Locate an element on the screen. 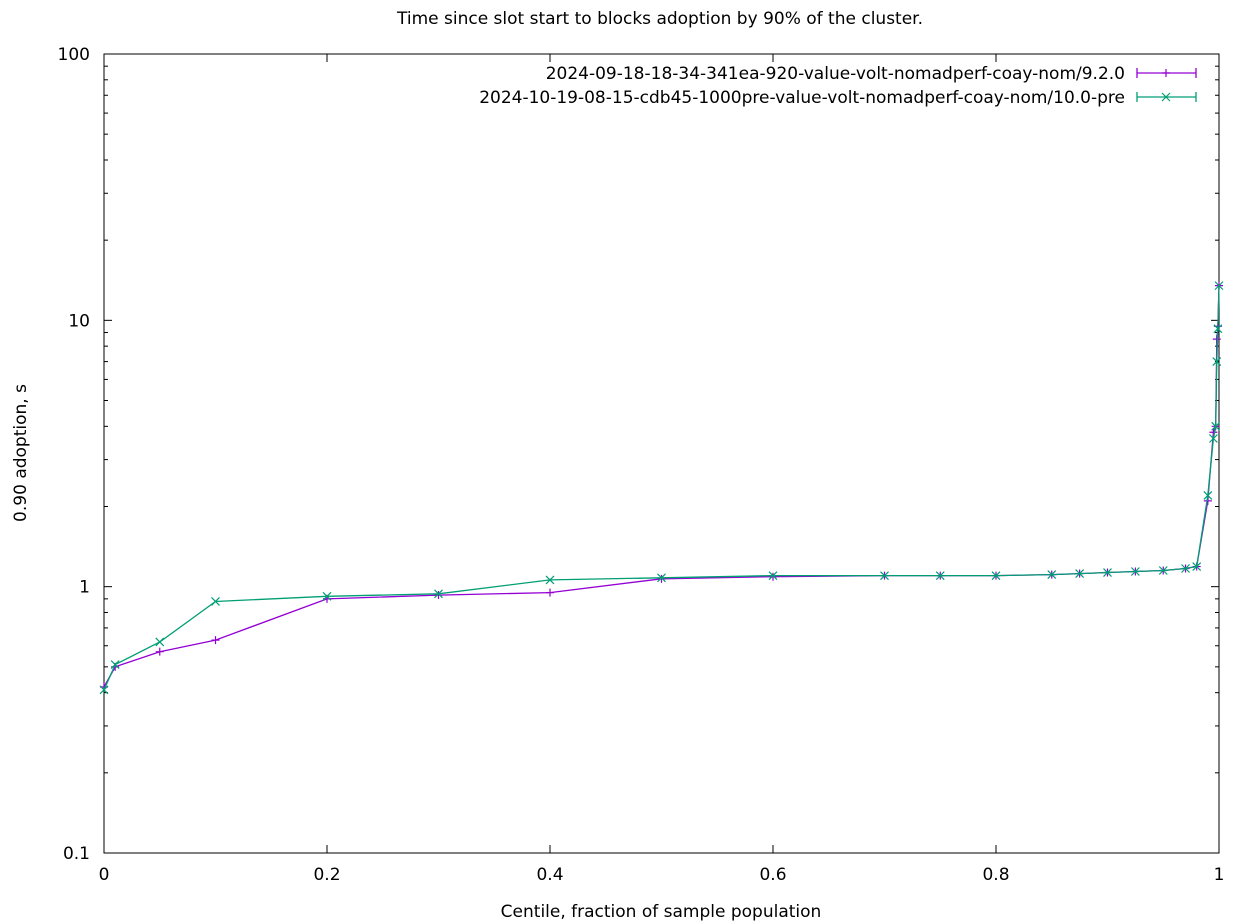 This screenshot has width=1237, height=924. y-axis-label: 0.90 adoption, s is located at coordinates (21, 453).